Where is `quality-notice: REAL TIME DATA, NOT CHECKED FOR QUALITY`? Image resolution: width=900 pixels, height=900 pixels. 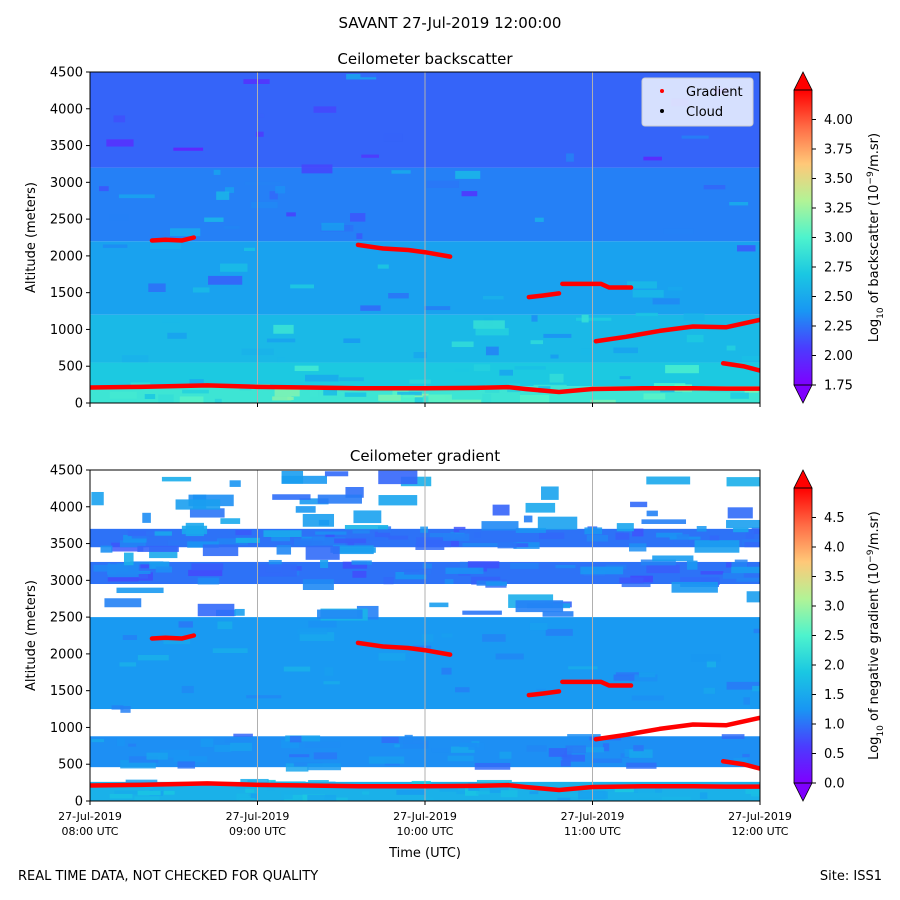
quality-notice: REAL TIME DATA, NOT CHECKED FOR QUALITY is located at coordinates (168, 876).